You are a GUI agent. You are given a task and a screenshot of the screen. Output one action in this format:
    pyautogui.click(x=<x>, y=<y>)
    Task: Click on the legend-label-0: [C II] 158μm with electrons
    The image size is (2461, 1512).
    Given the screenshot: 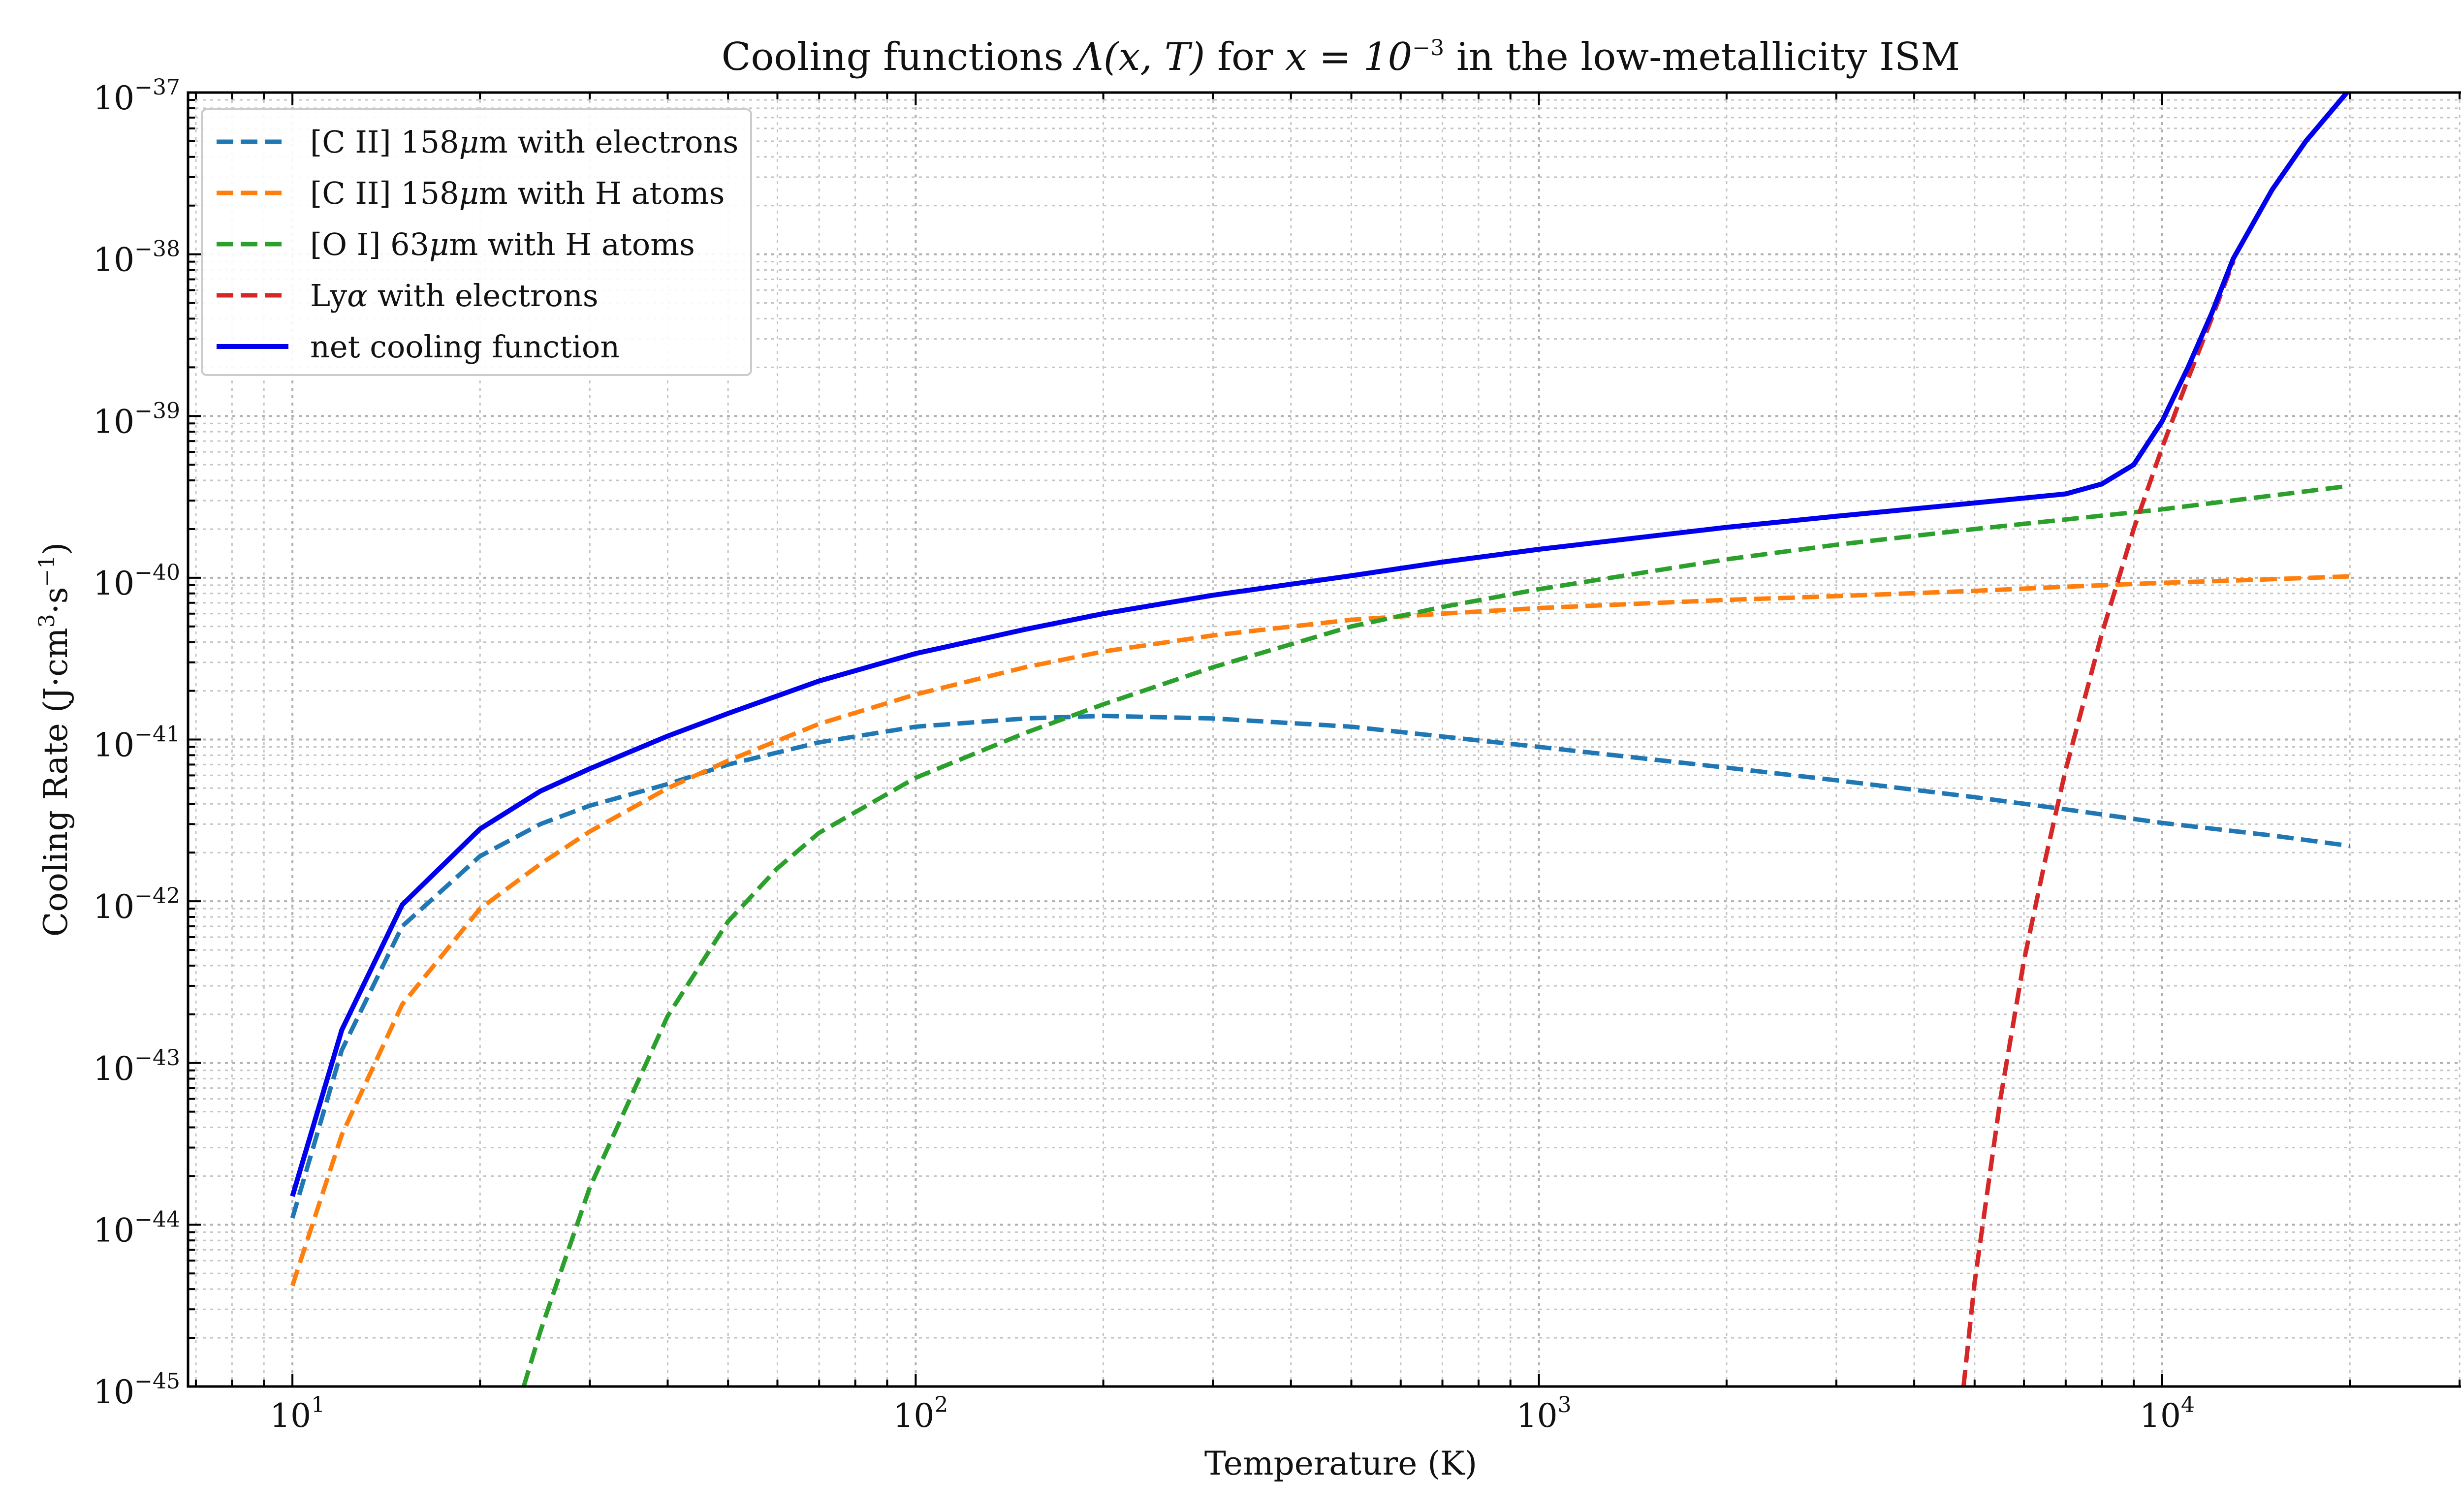 What is the action you would take?
    pyautogui.click(x=524, y=142)
    